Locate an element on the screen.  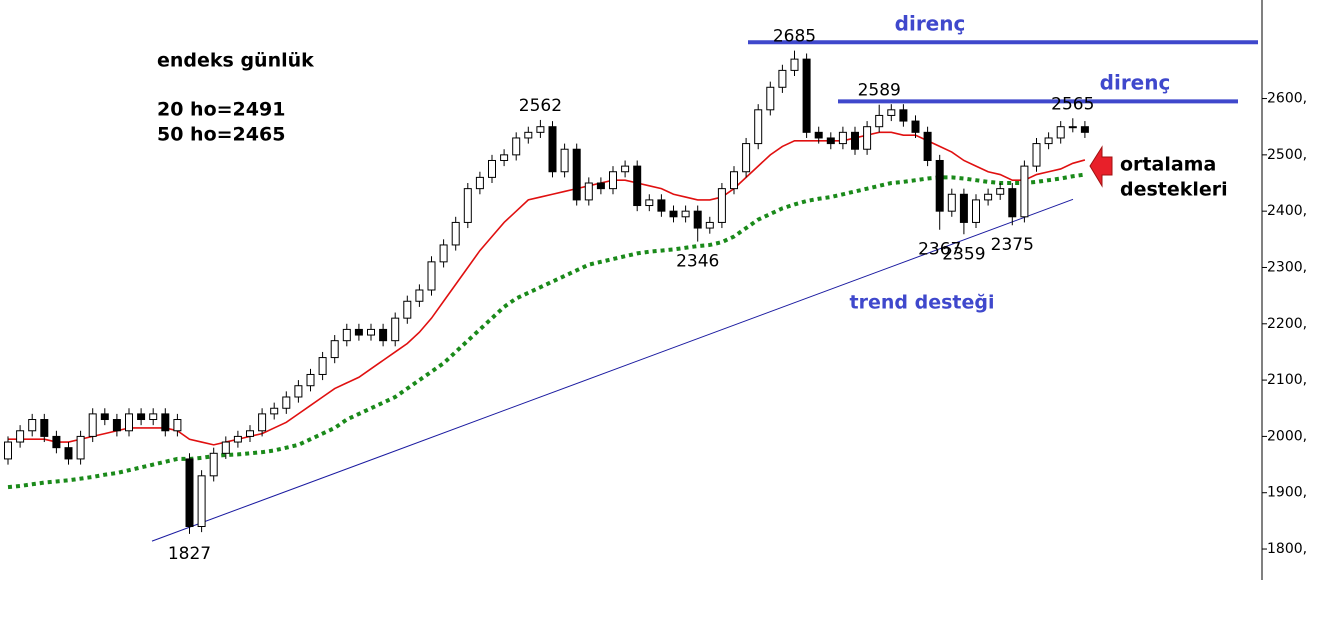
price-annotation: 2367 is located at coordinates (939, 250).